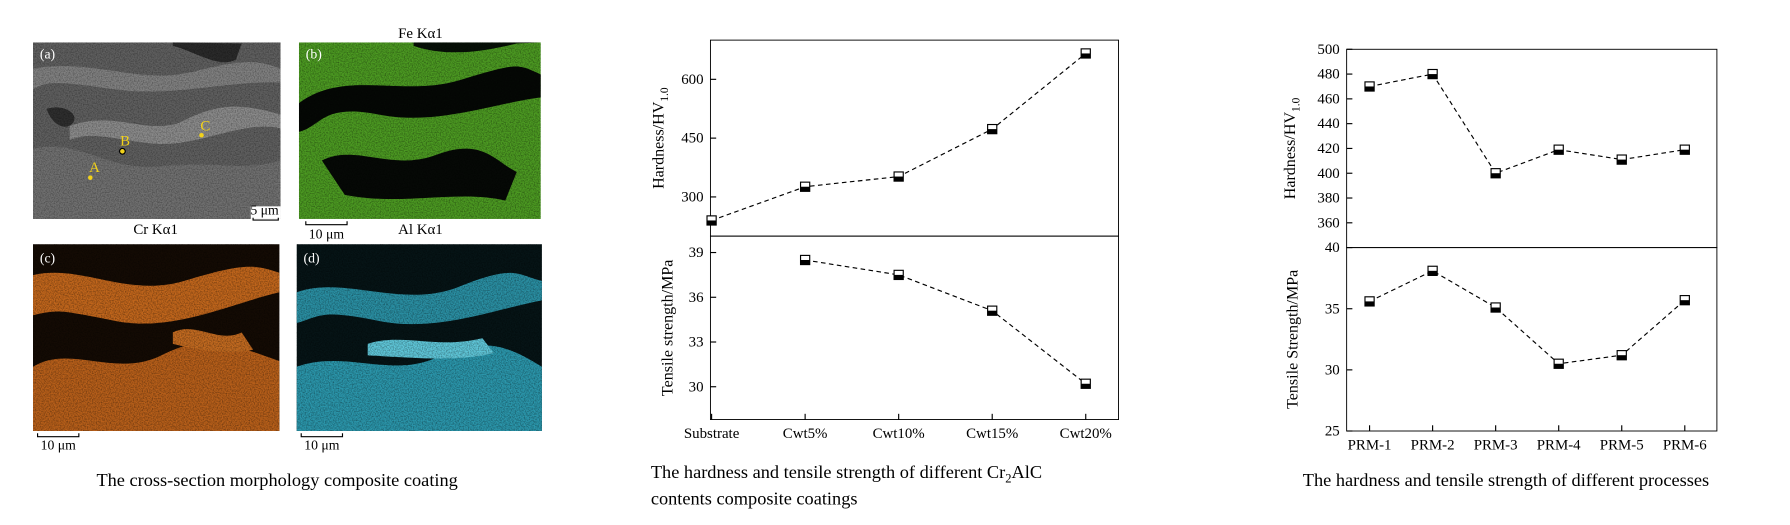  Describe the element at coordinates (312, 259) in the screenshot. I see `panel-label: (d)` at that location.